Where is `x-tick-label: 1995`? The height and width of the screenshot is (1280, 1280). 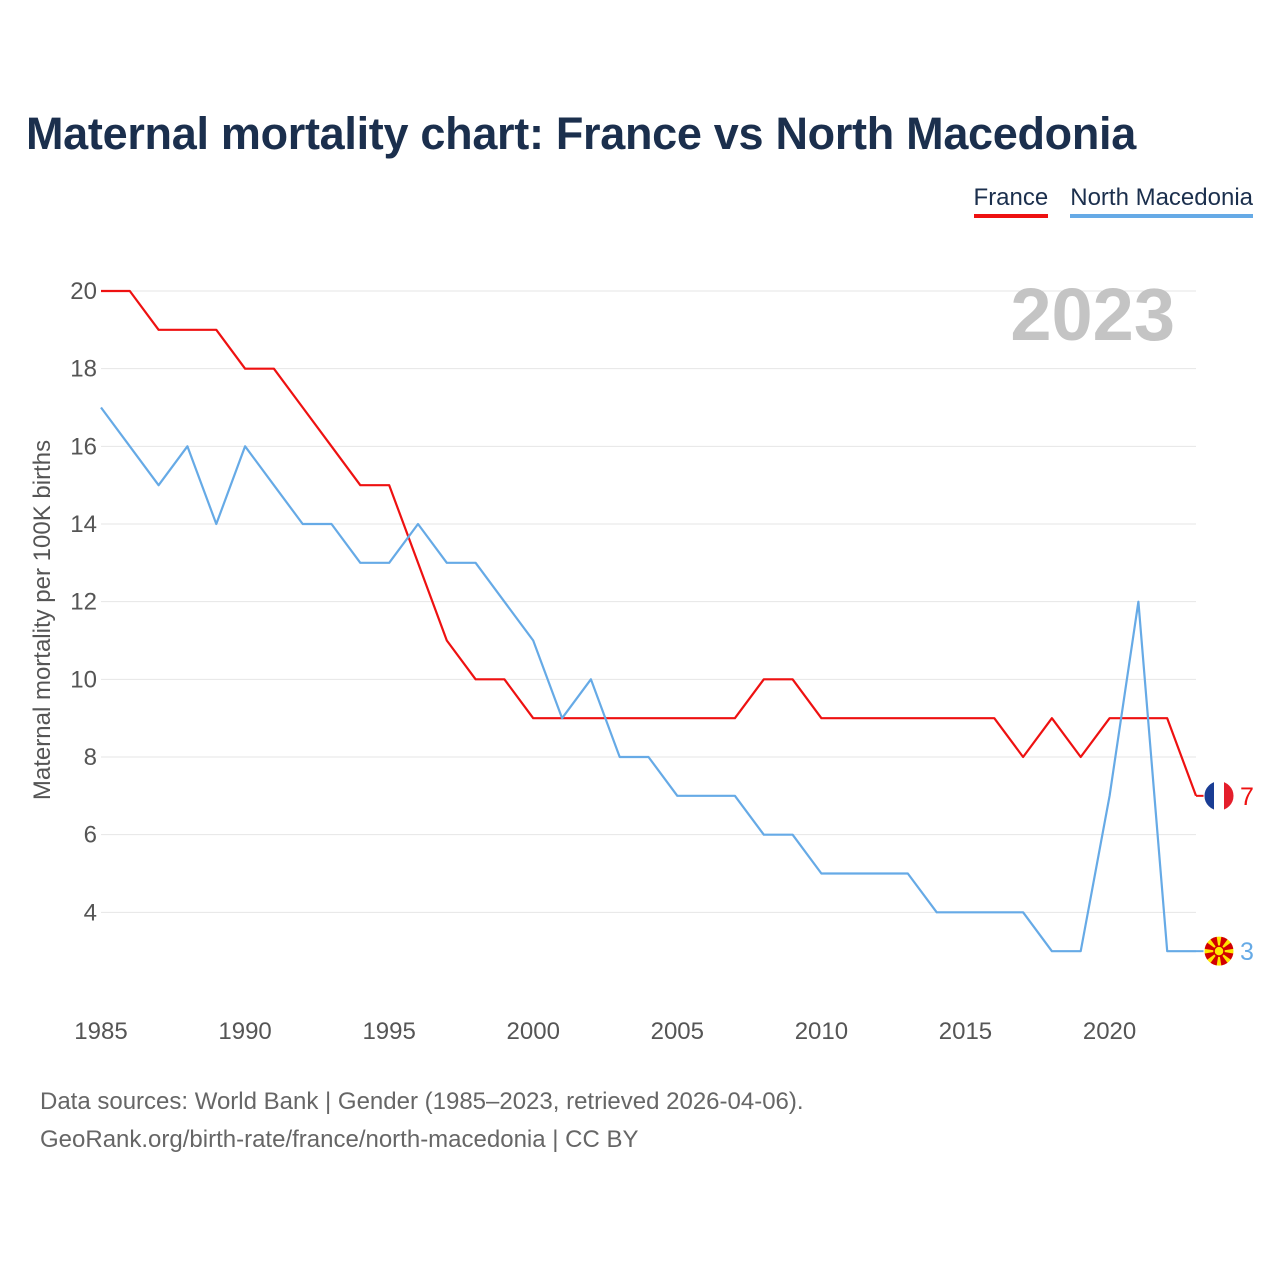
x-tick-label: 1995 is located at coordinates (388, 1031).